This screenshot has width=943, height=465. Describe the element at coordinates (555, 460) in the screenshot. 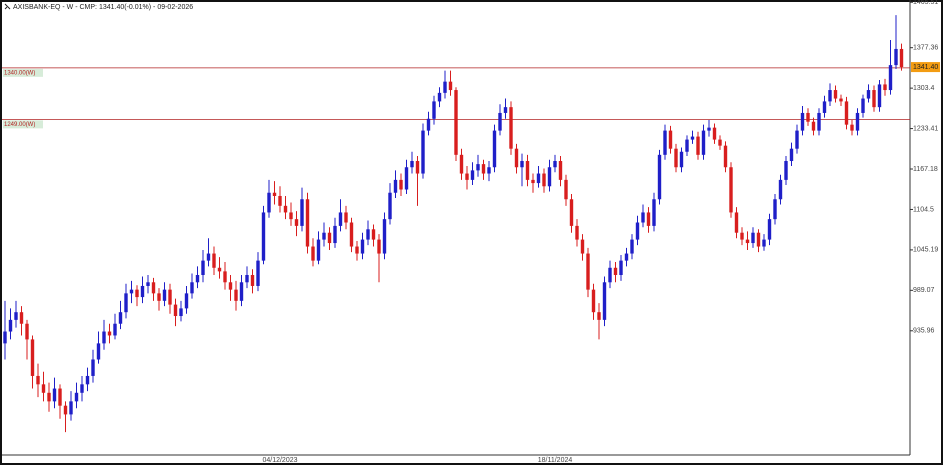

I see `x-tick-label: 18/11/2024` at that location.